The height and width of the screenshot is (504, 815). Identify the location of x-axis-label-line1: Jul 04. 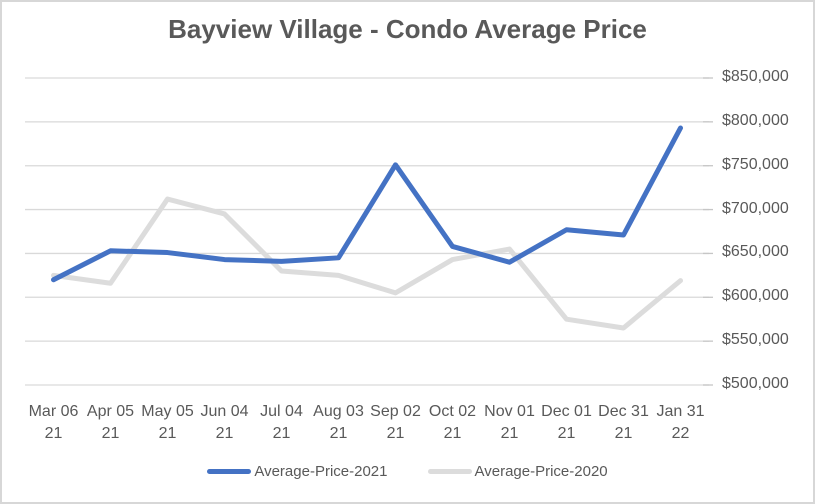
(281, 411).